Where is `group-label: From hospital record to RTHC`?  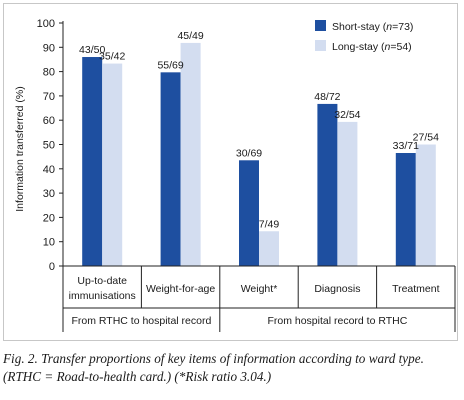 group-label: From hospital record to RTHC is located at coordinates (337, 321).